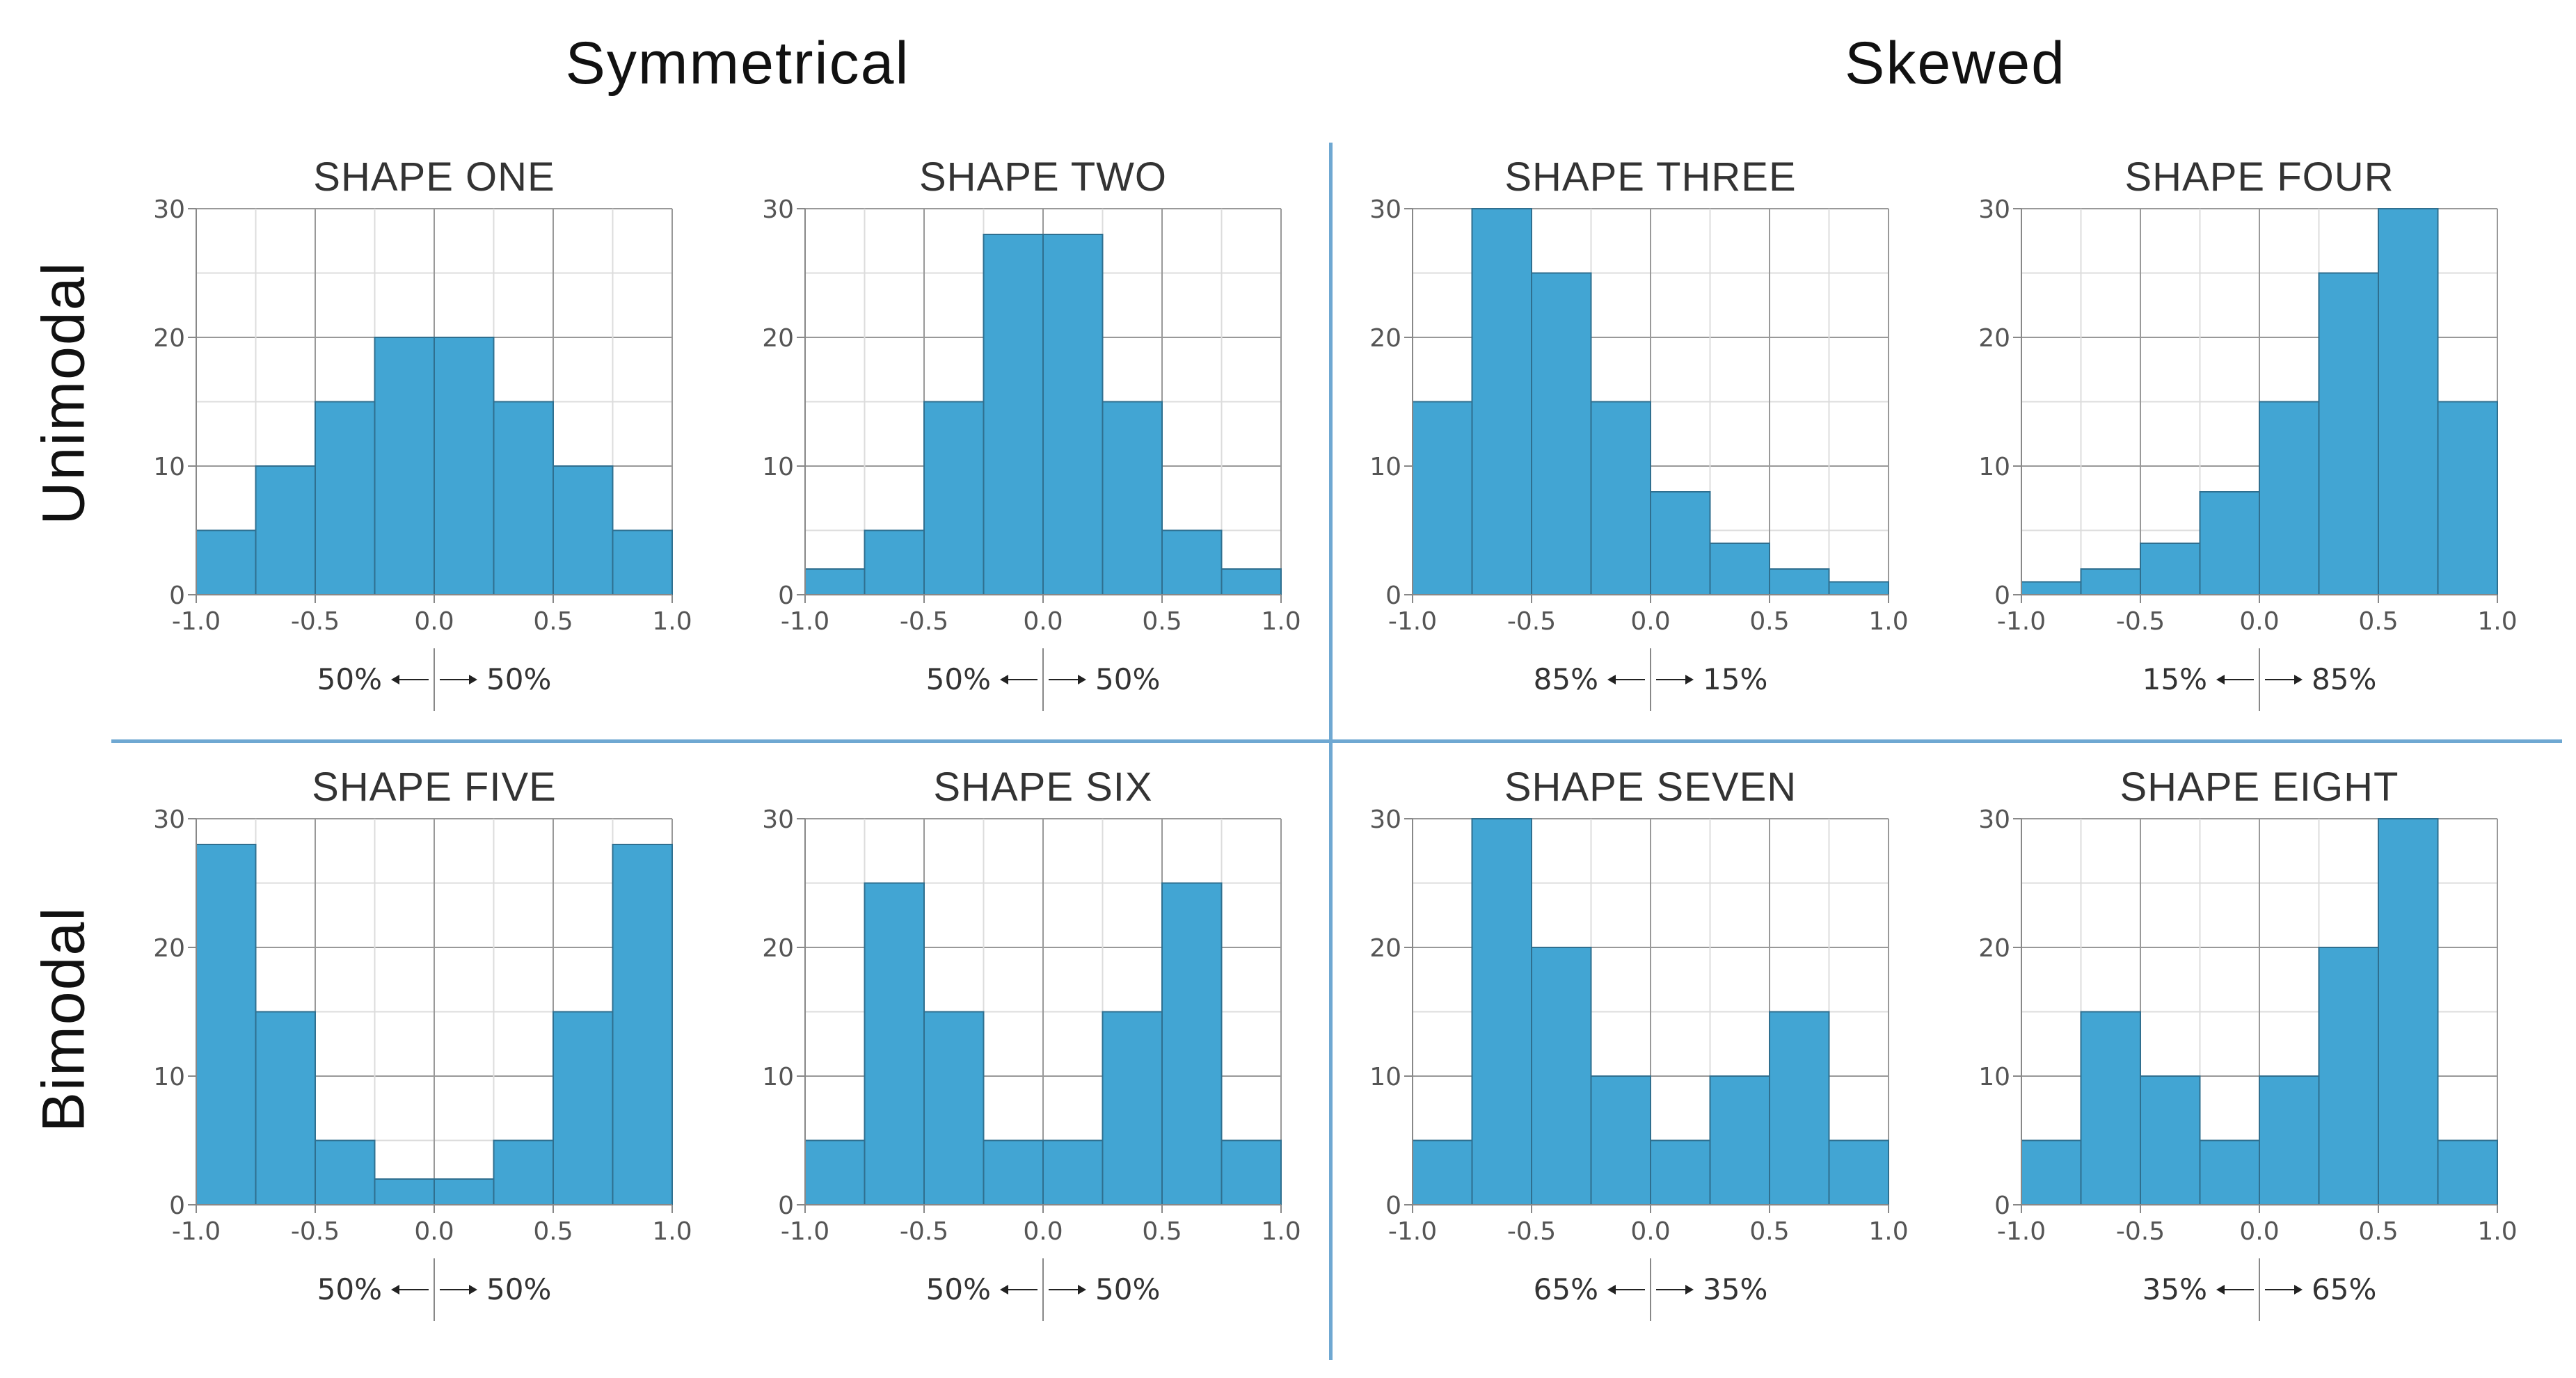  What do you see at coordinates (737, 63) in the screenshot?
I see `header-symmetrical: Symmetrical` at bounding box center [737, 63].